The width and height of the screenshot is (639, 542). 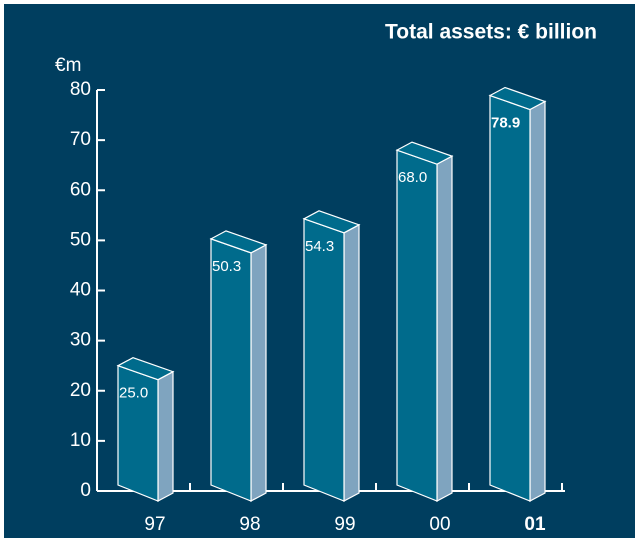 What do you see at coordinates (80, 440) in the screenshot?
I see `y-tick-label: 10` at bounding box center [80, 440].